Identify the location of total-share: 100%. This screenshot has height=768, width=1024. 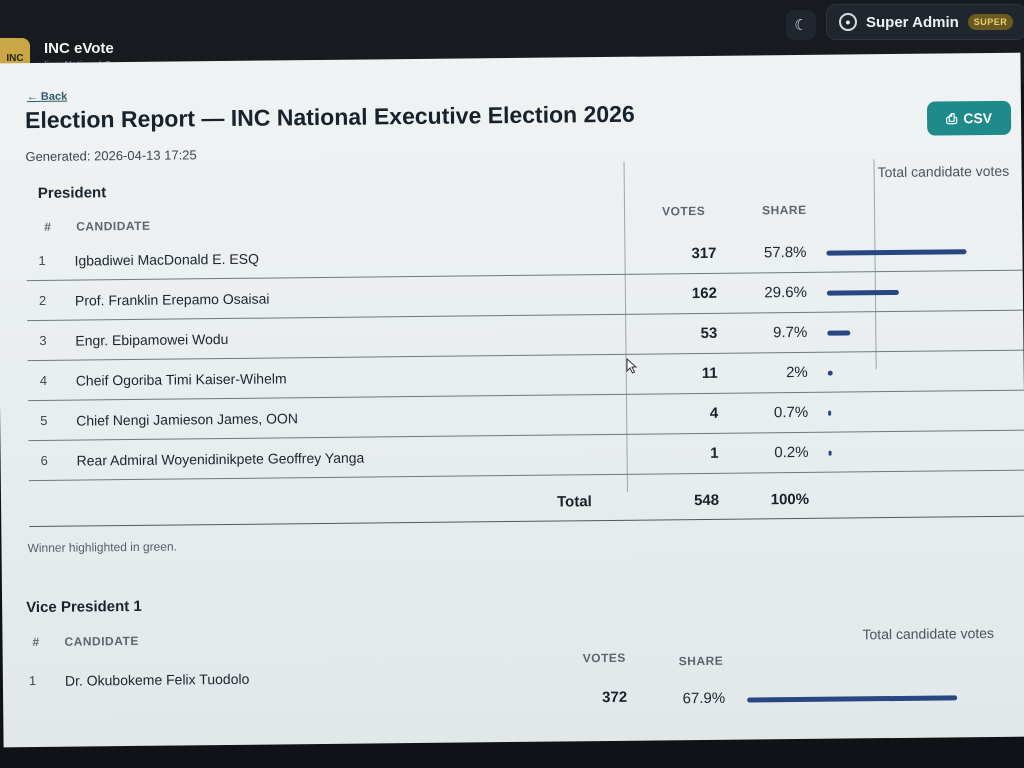
(790, 499).